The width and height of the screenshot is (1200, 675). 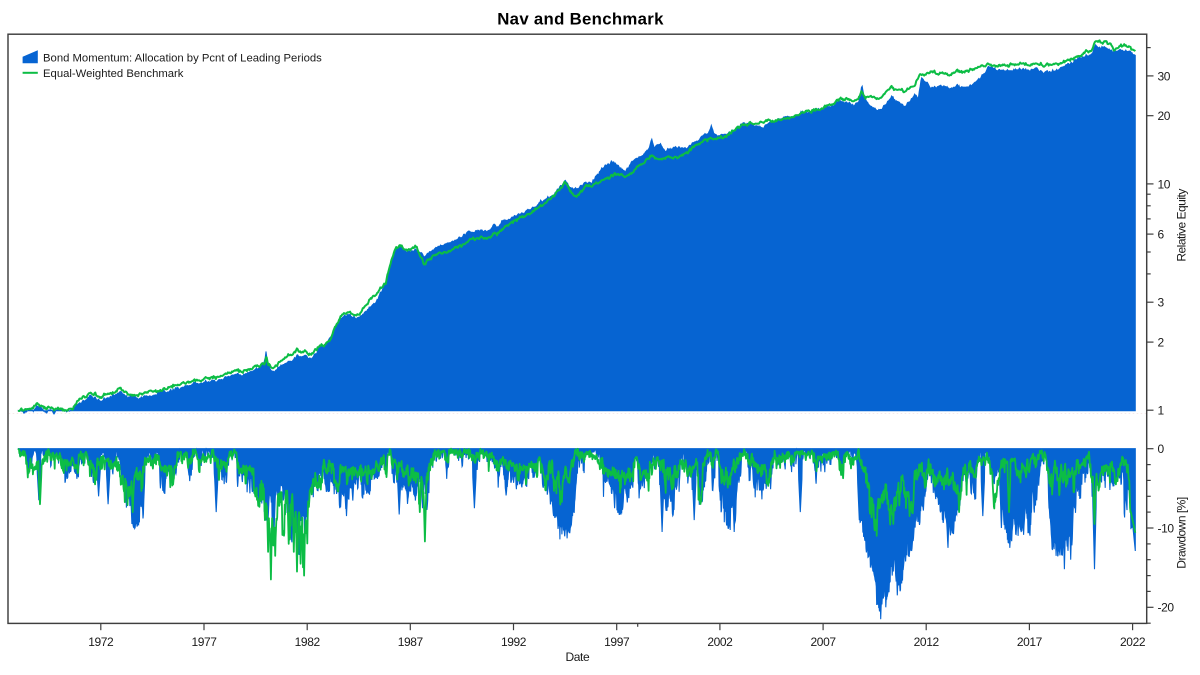 I want to click on svg-text: 1972, so click(x=101, y=642).